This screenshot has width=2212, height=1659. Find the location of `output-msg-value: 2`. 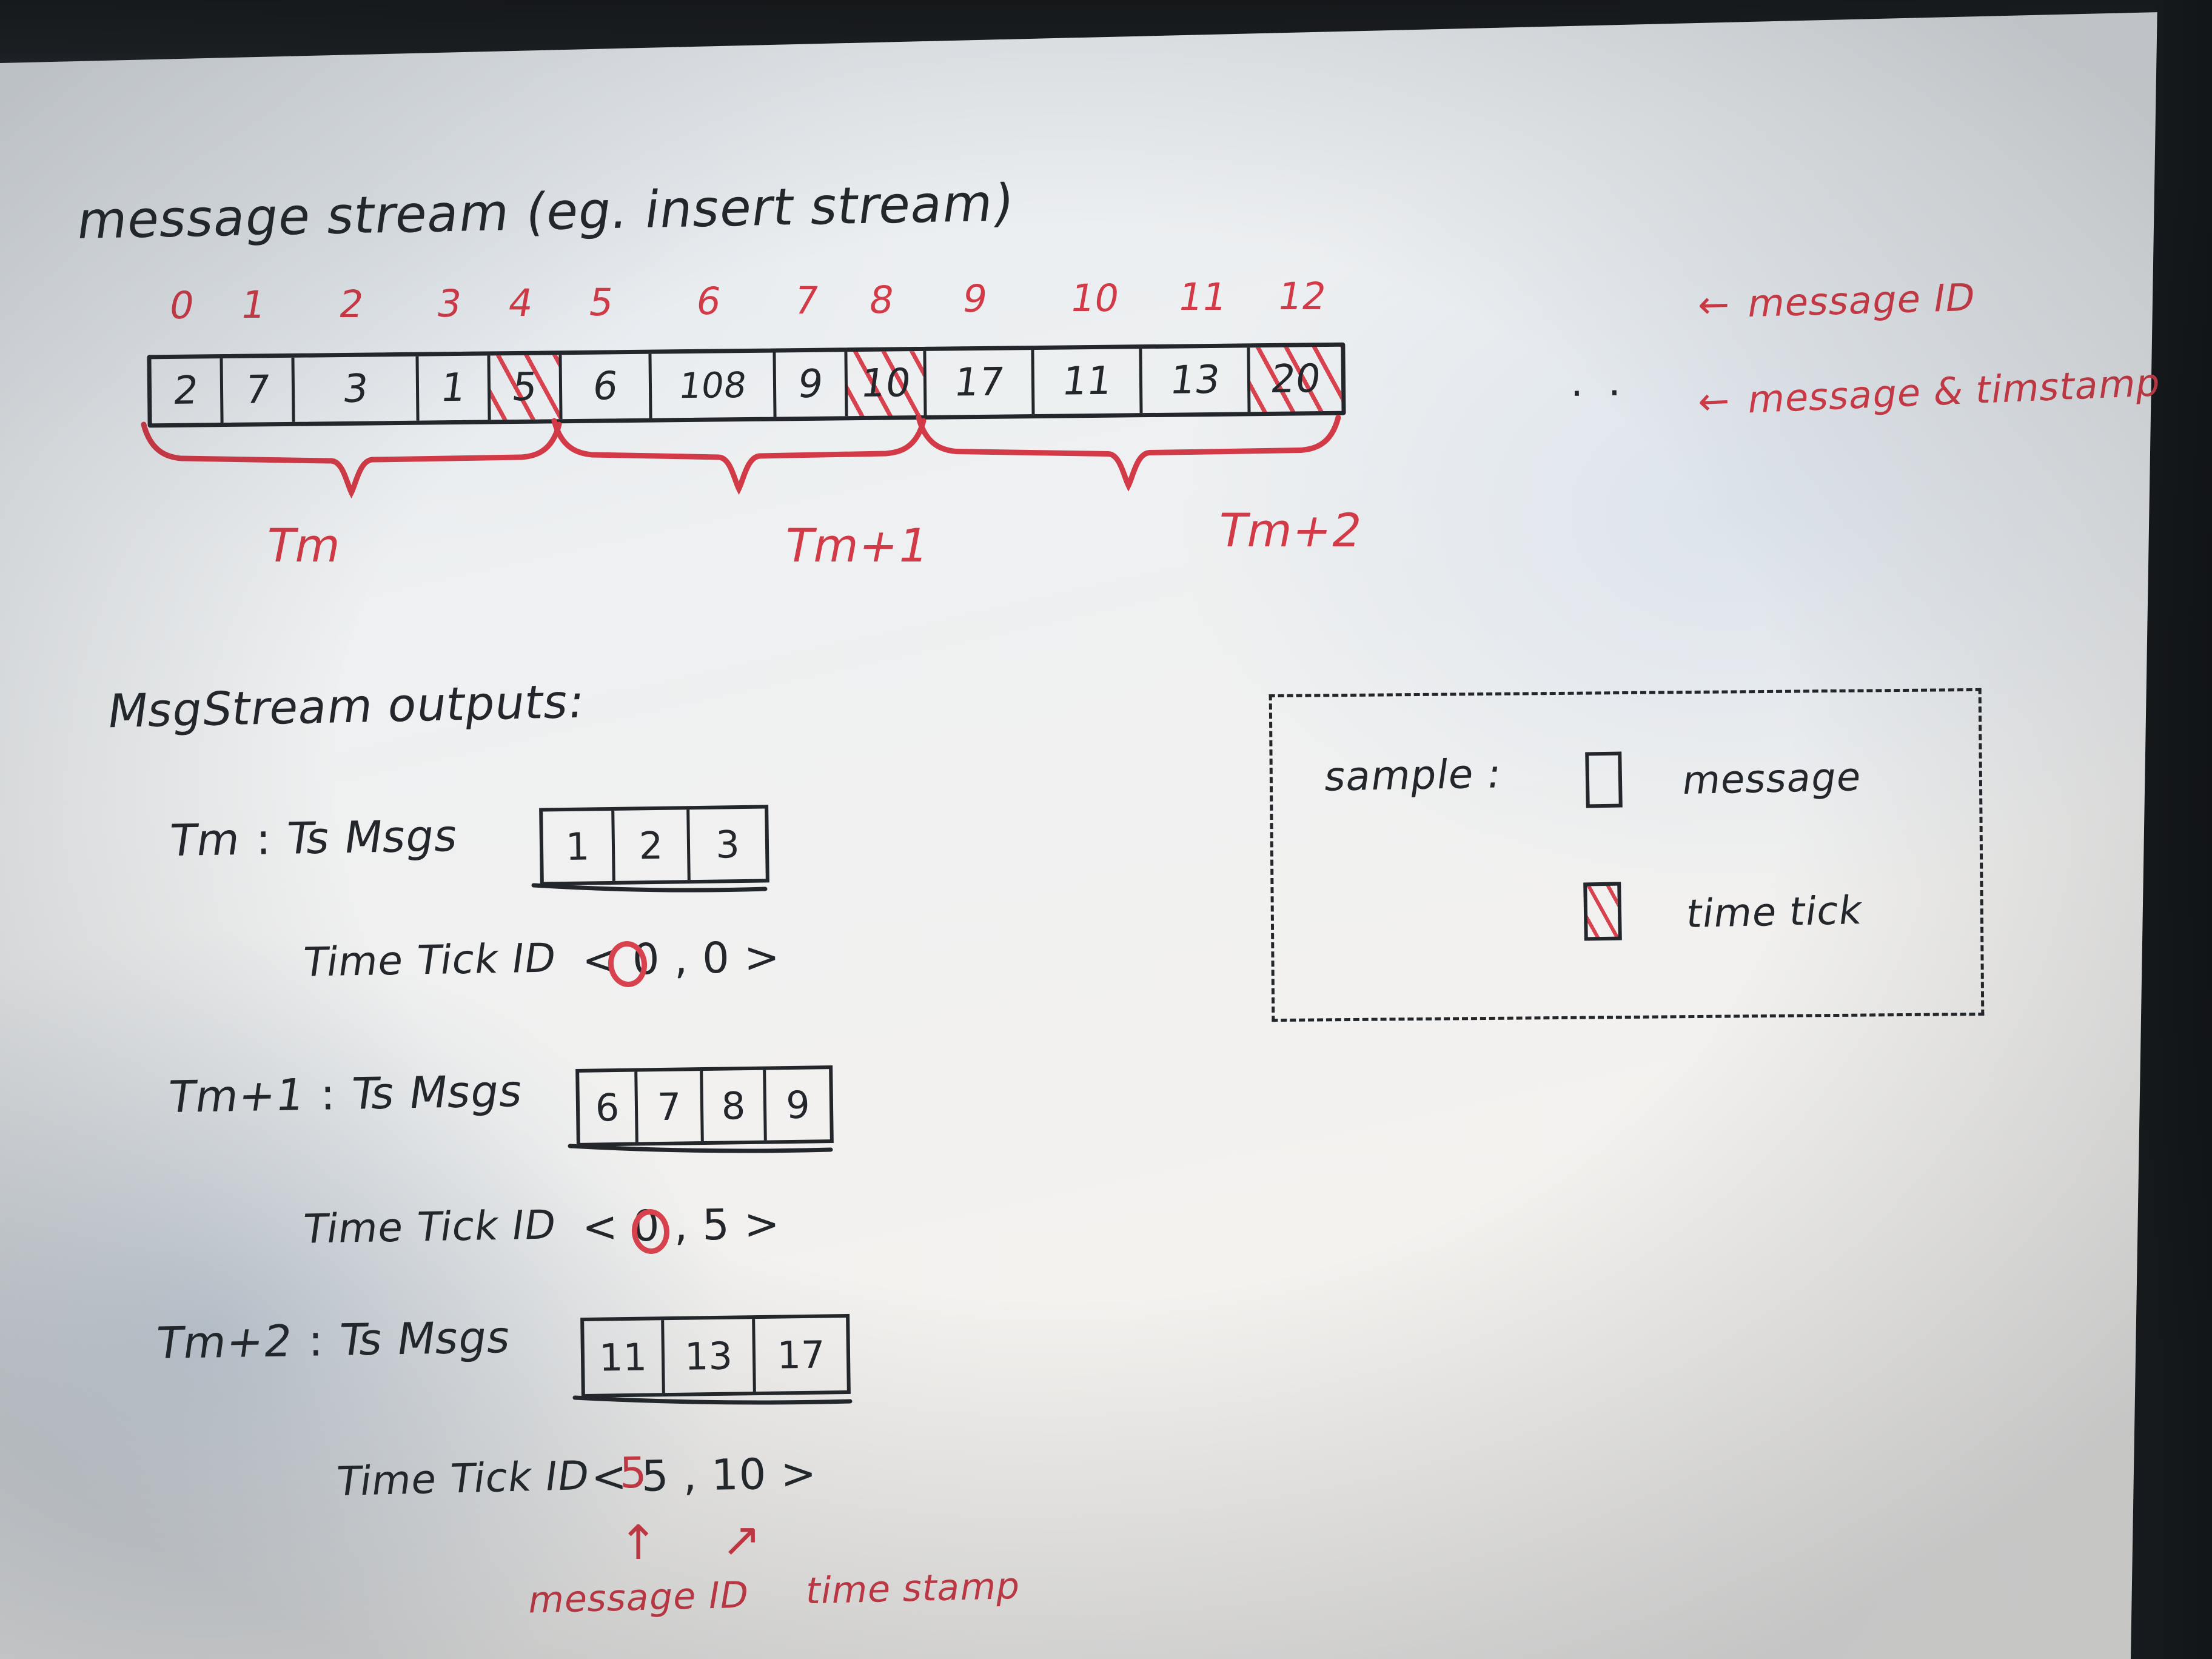

output-msg-value: 2 is located at coordinates (650, 845).